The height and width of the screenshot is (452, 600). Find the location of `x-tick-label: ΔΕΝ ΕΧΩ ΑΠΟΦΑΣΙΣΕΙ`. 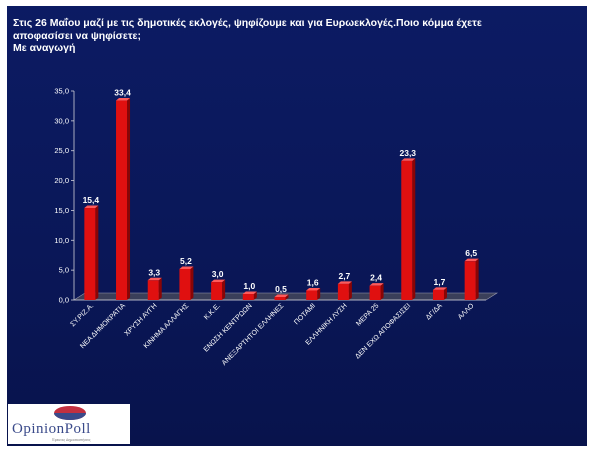

x-tick-label: ΔΕΝ ΕΧΩ ΑΠΟΦΑΣΙΣΕΙ is located at coordinates (383, 331).